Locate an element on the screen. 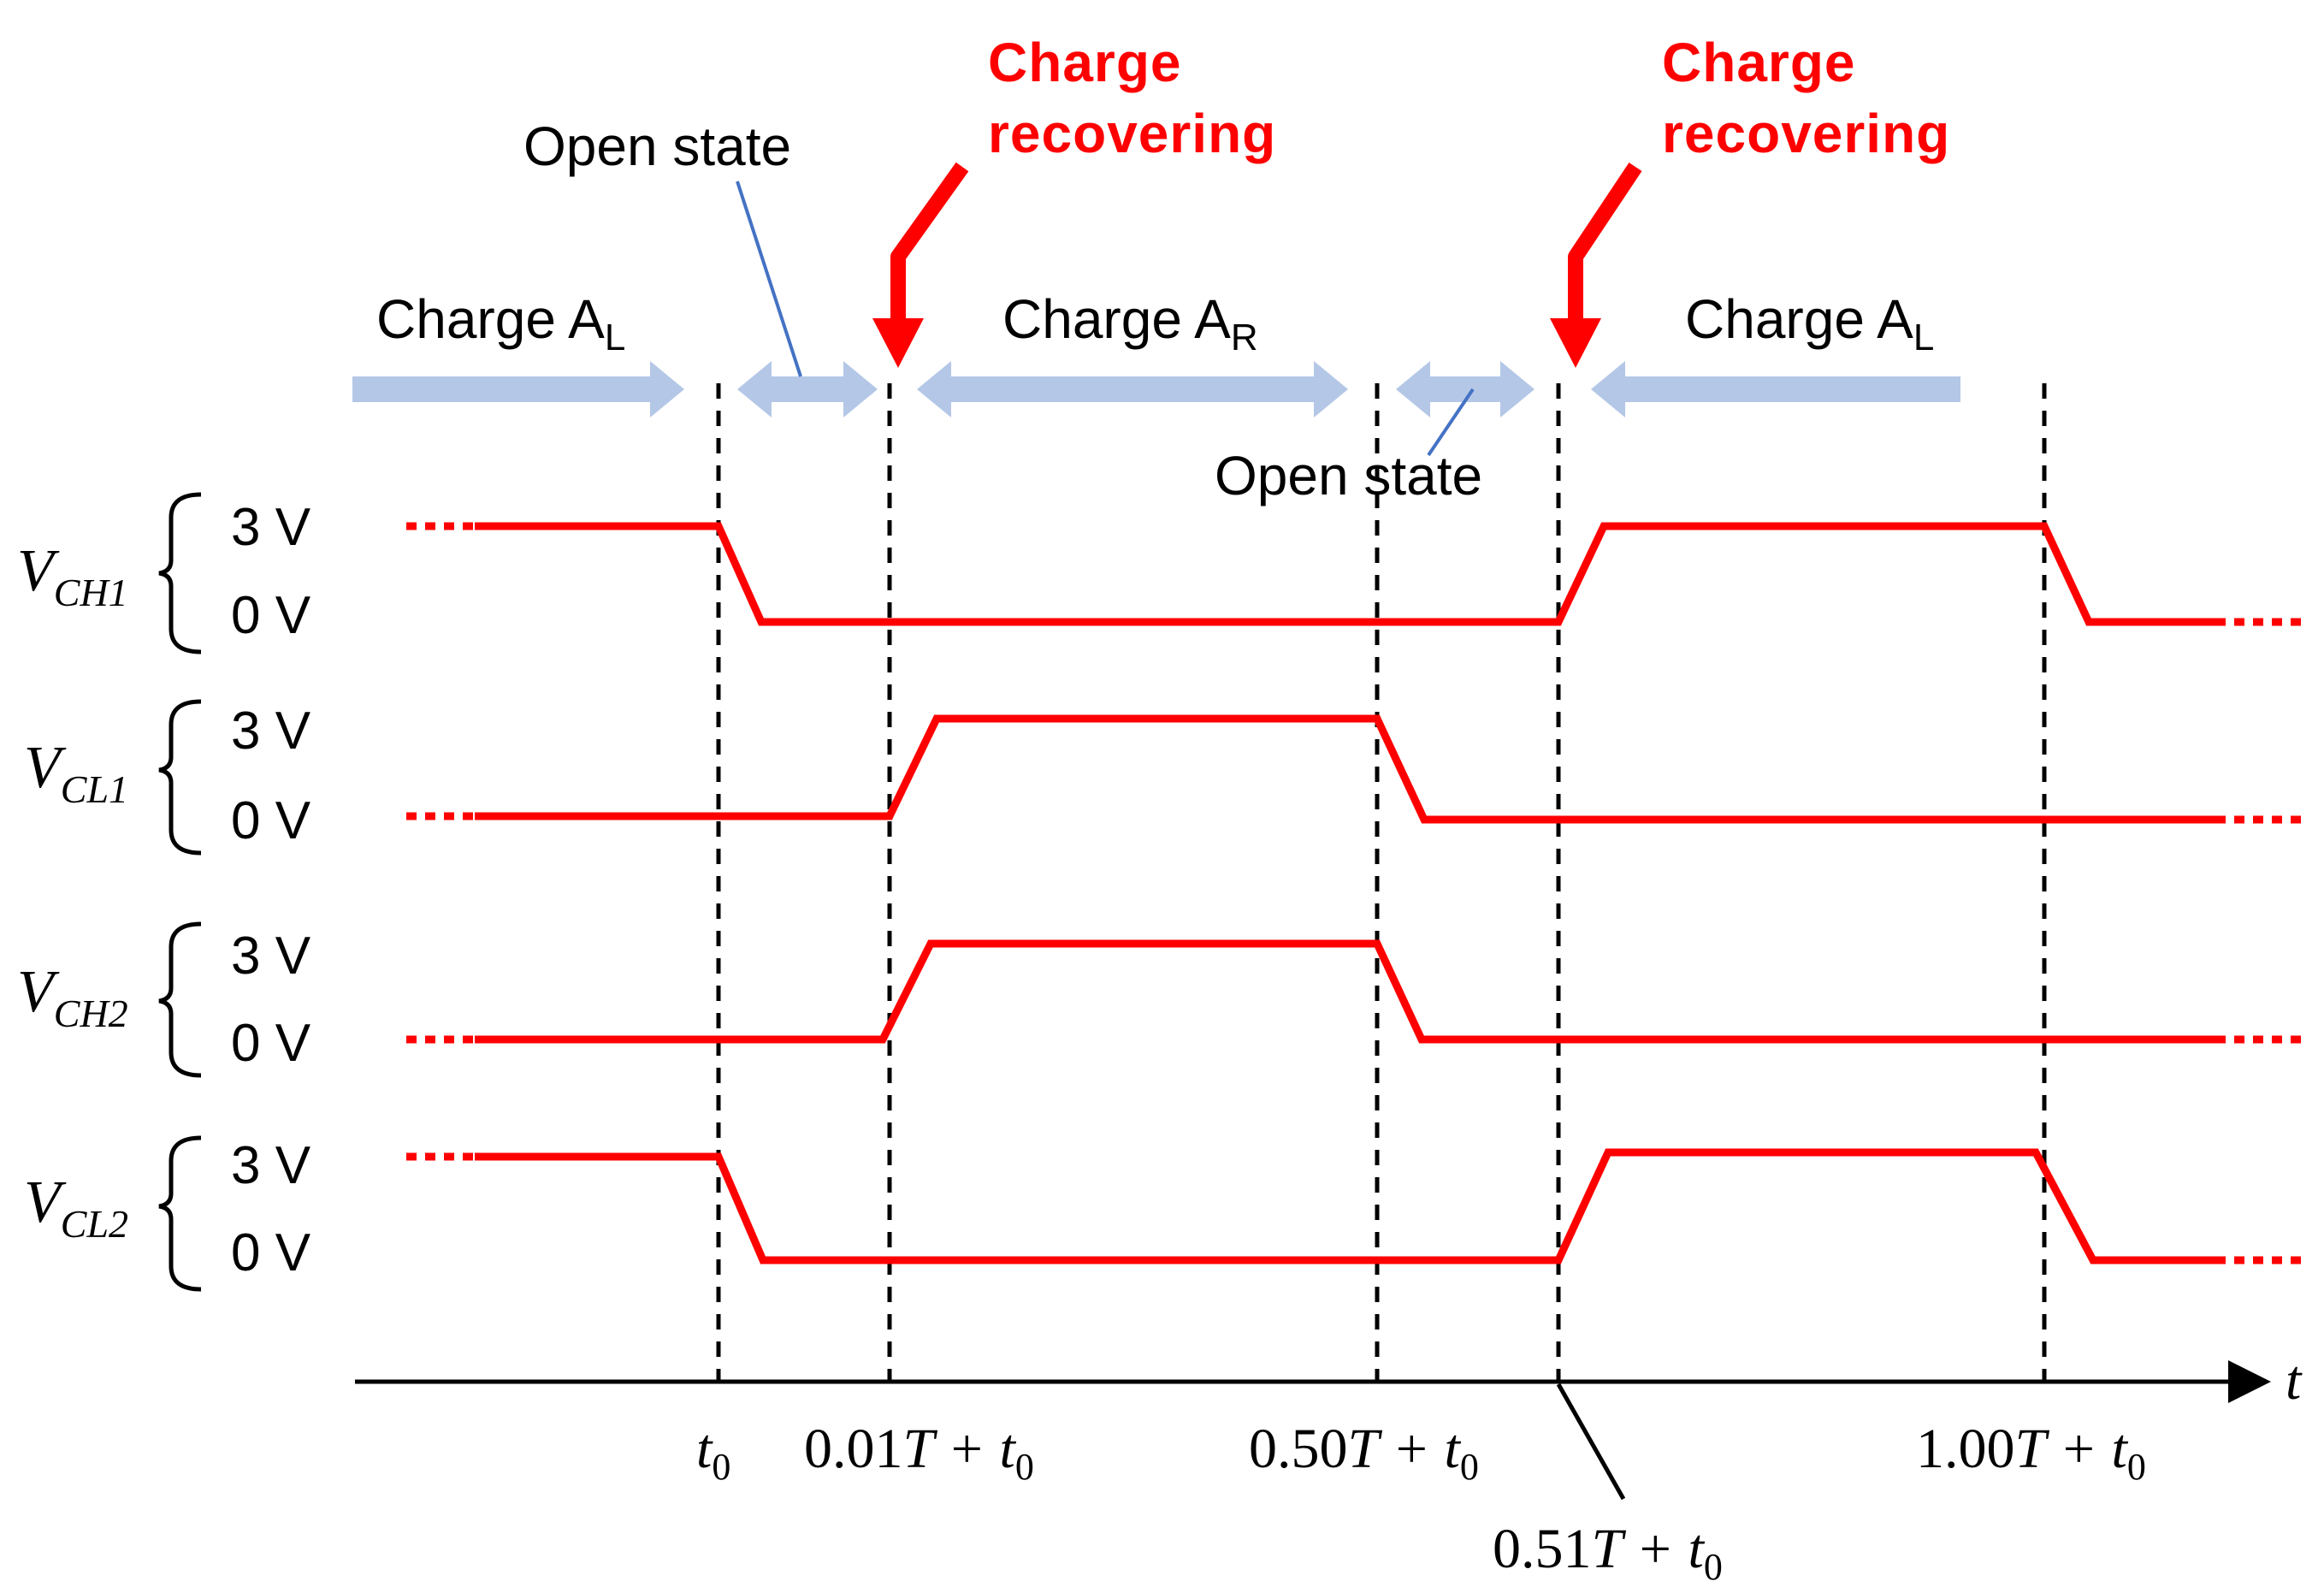 The image size is (2324, 1593). label-charge-recovering-right-2: recovering is located at coordinates (1806, 133).